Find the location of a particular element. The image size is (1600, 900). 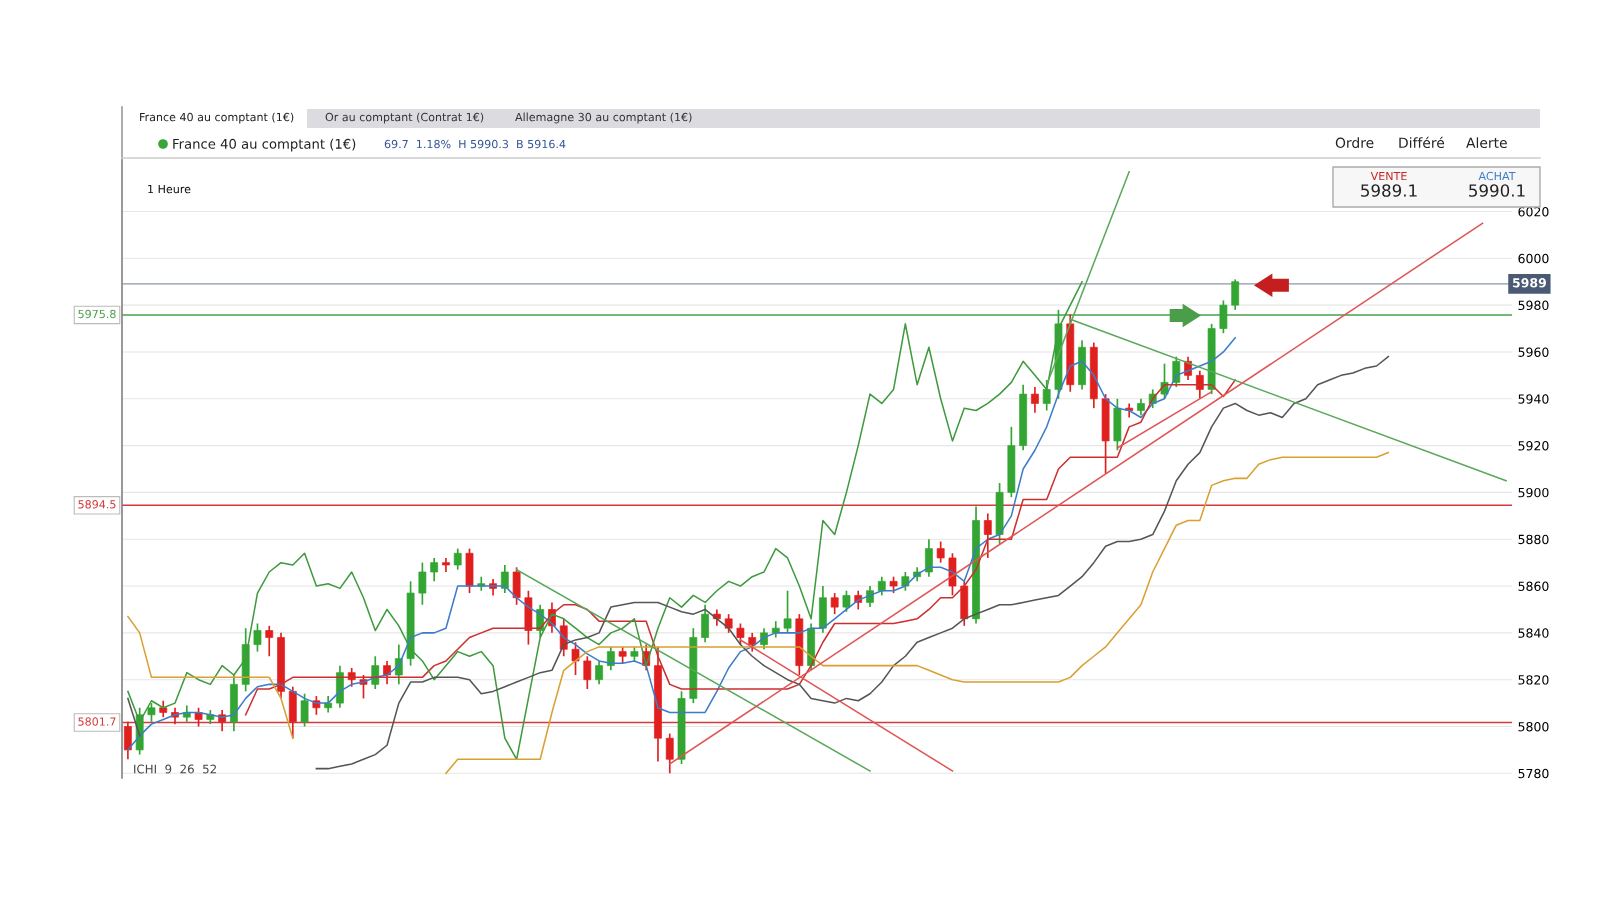

y-tick-label: 5780 is located at coordinates (1533, 773).